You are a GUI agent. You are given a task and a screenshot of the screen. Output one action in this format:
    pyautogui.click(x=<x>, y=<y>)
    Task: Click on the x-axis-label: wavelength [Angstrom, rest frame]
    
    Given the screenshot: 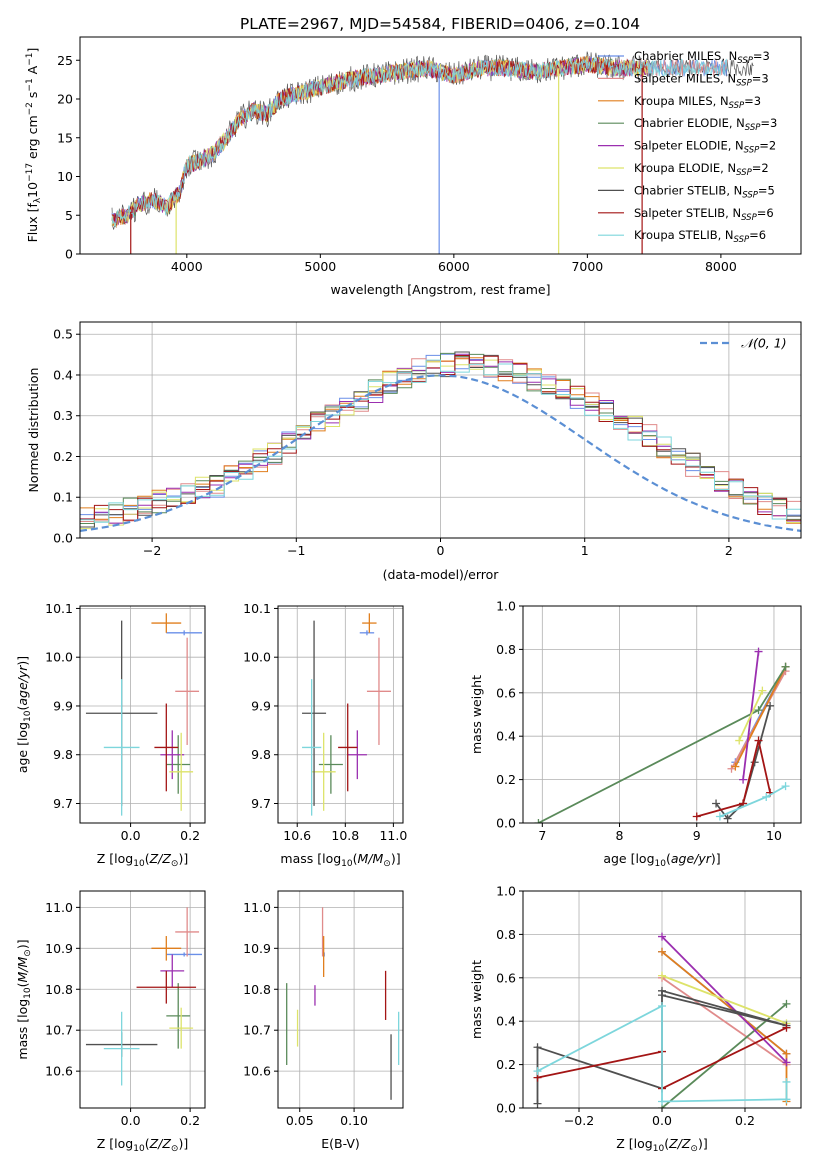 What is the action you would take?
    pyautogui.click(x=440, y=289)
    